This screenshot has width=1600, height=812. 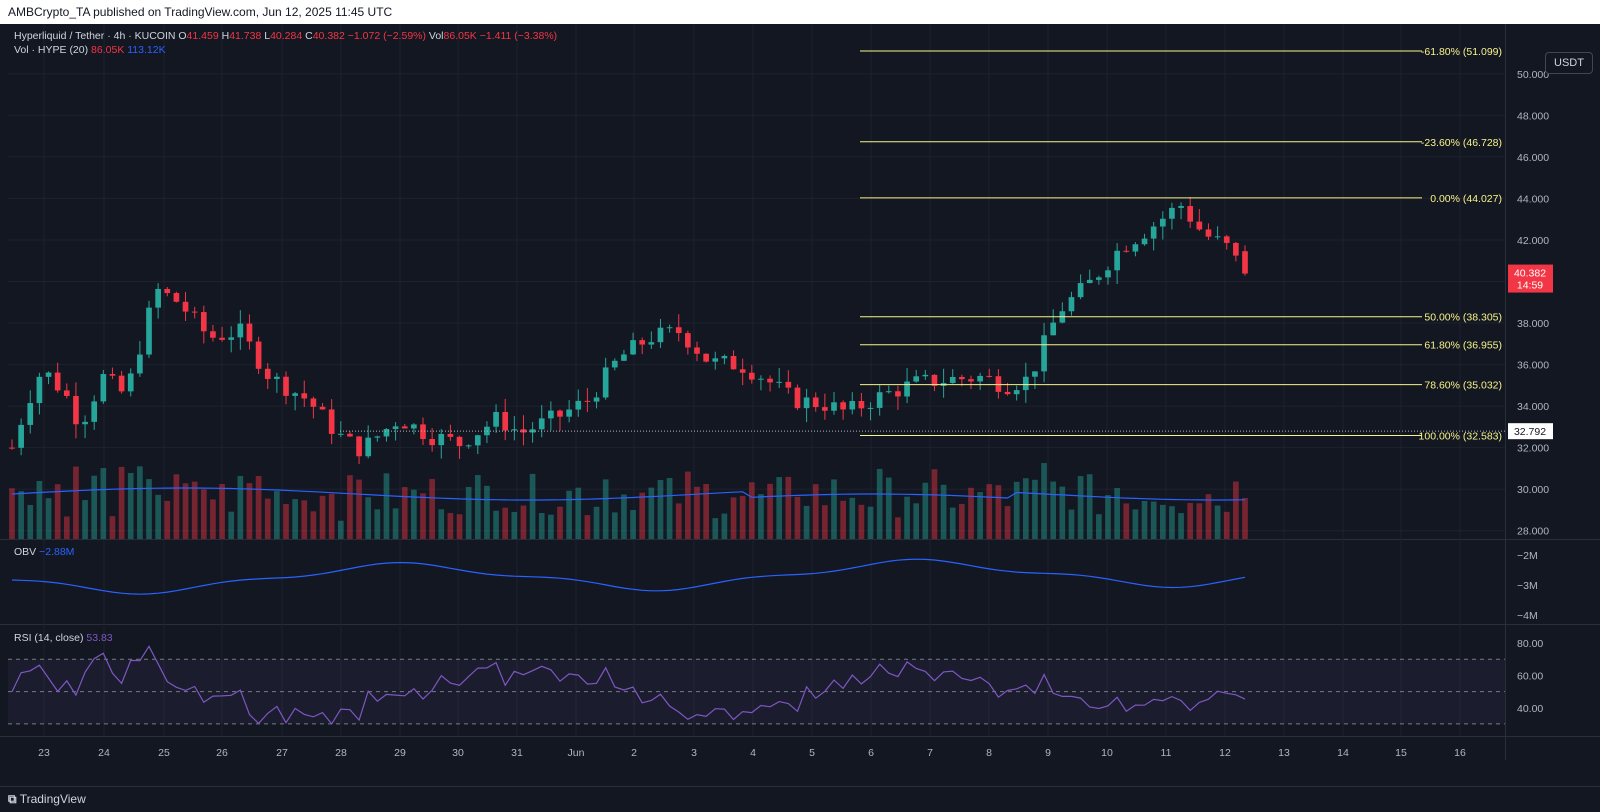 What do you see at coordinates (99, 638) in the screenshot?
I see `rsi-value: 53.83` at bounding box center [99, 638].